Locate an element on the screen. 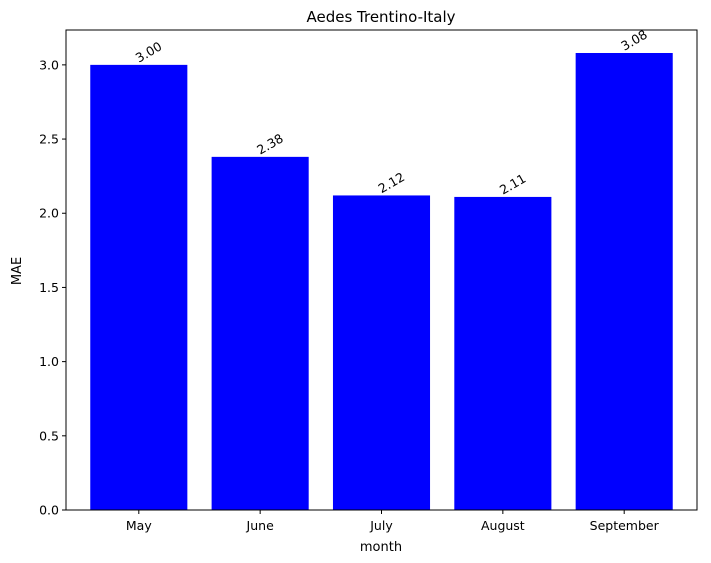 This screenshot has width=711, height=563. y-axis: 0.0 0.5 1.0 1.5 2.0 2.5 3.0 is located at coordinates (52, 287).